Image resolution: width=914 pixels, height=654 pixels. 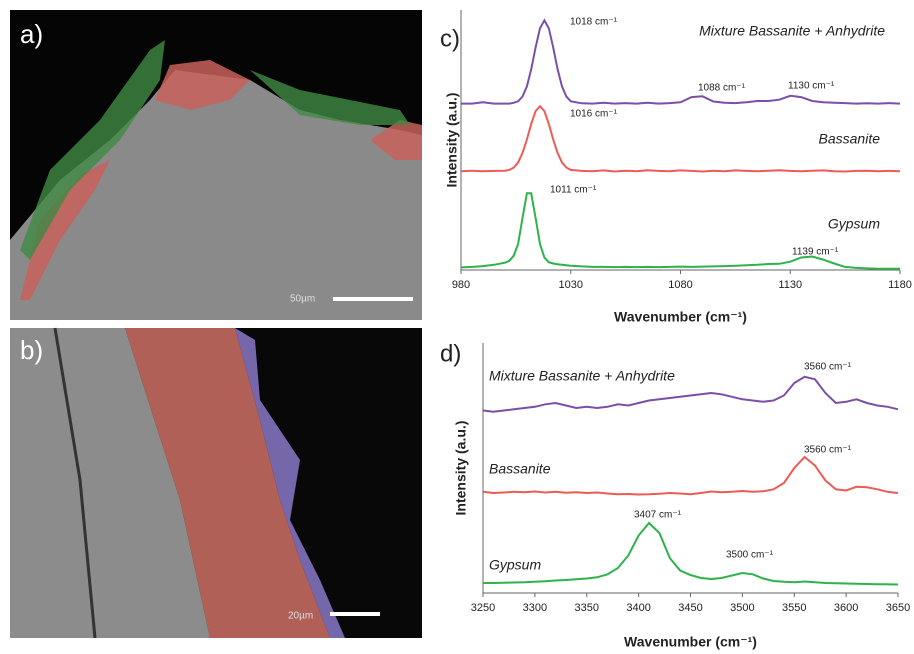 What do you see at coordinates (573, 190) in the screenshot?
I see `peak-label: 1011 cm⁻¹` at bounding box center [573, 190].